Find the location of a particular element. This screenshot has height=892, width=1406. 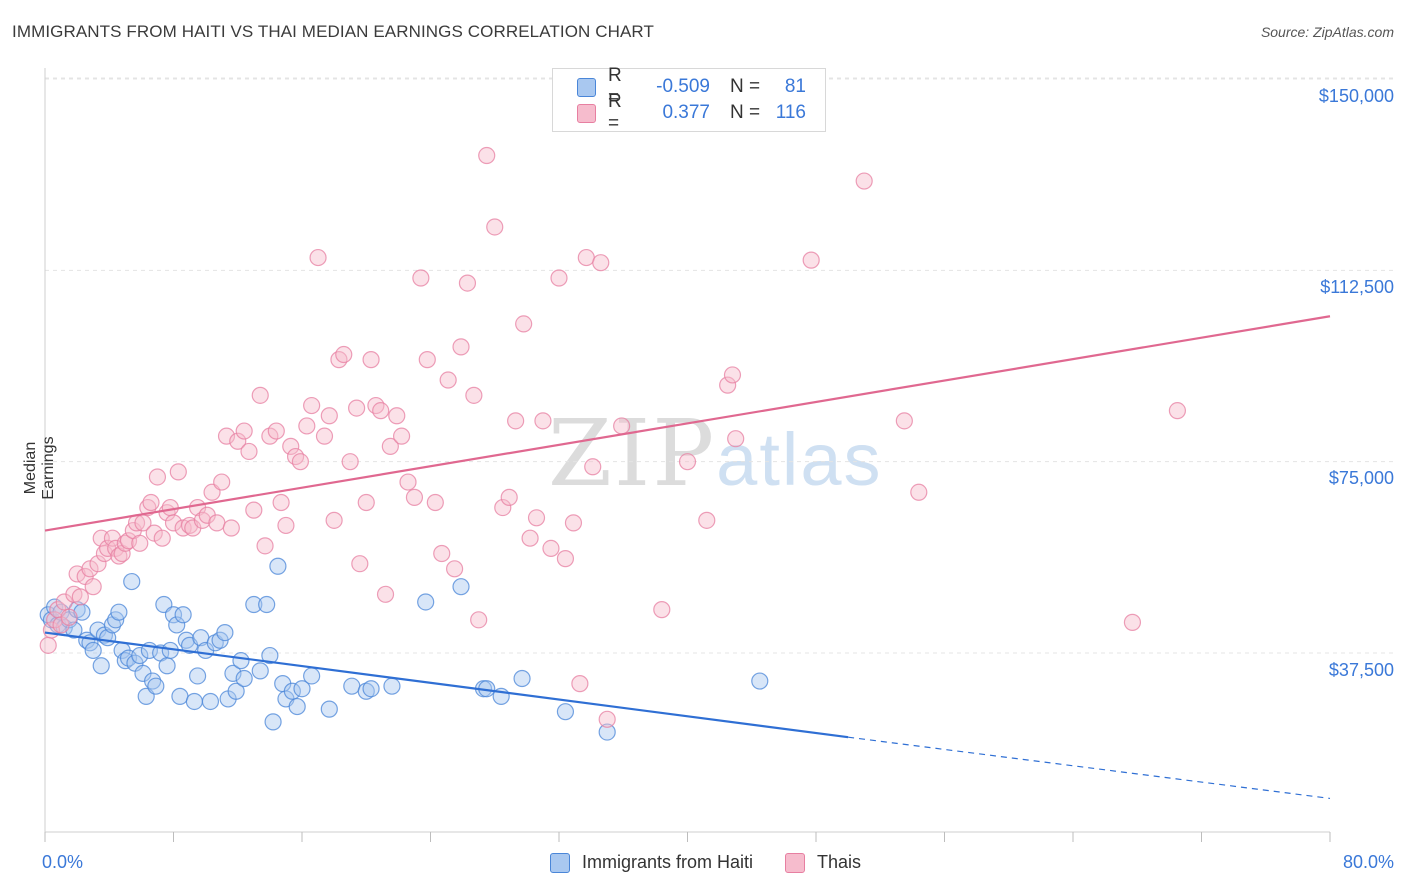

r-label: R = is located at coordinates (615, 86).